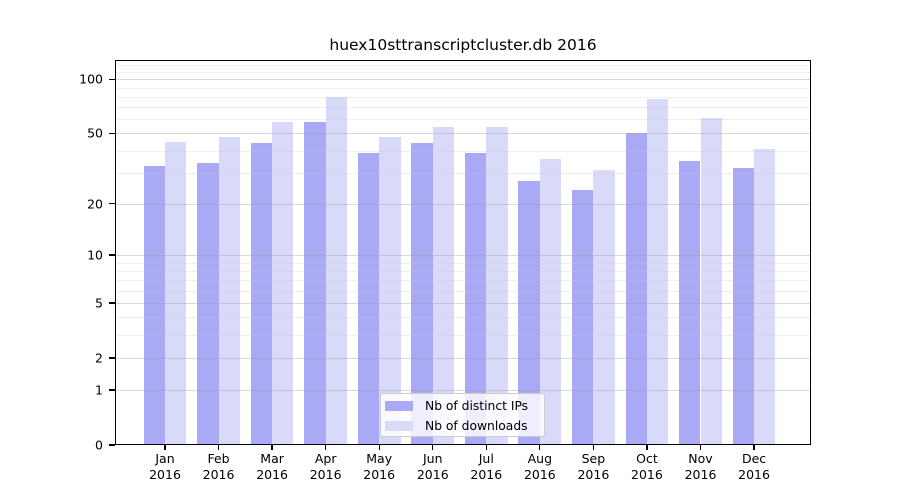 This screenshot has width=900, height=500. Describe the element at coordinates (99, 358) in the screenshot. I see `y-tick-label: 2` at that location.